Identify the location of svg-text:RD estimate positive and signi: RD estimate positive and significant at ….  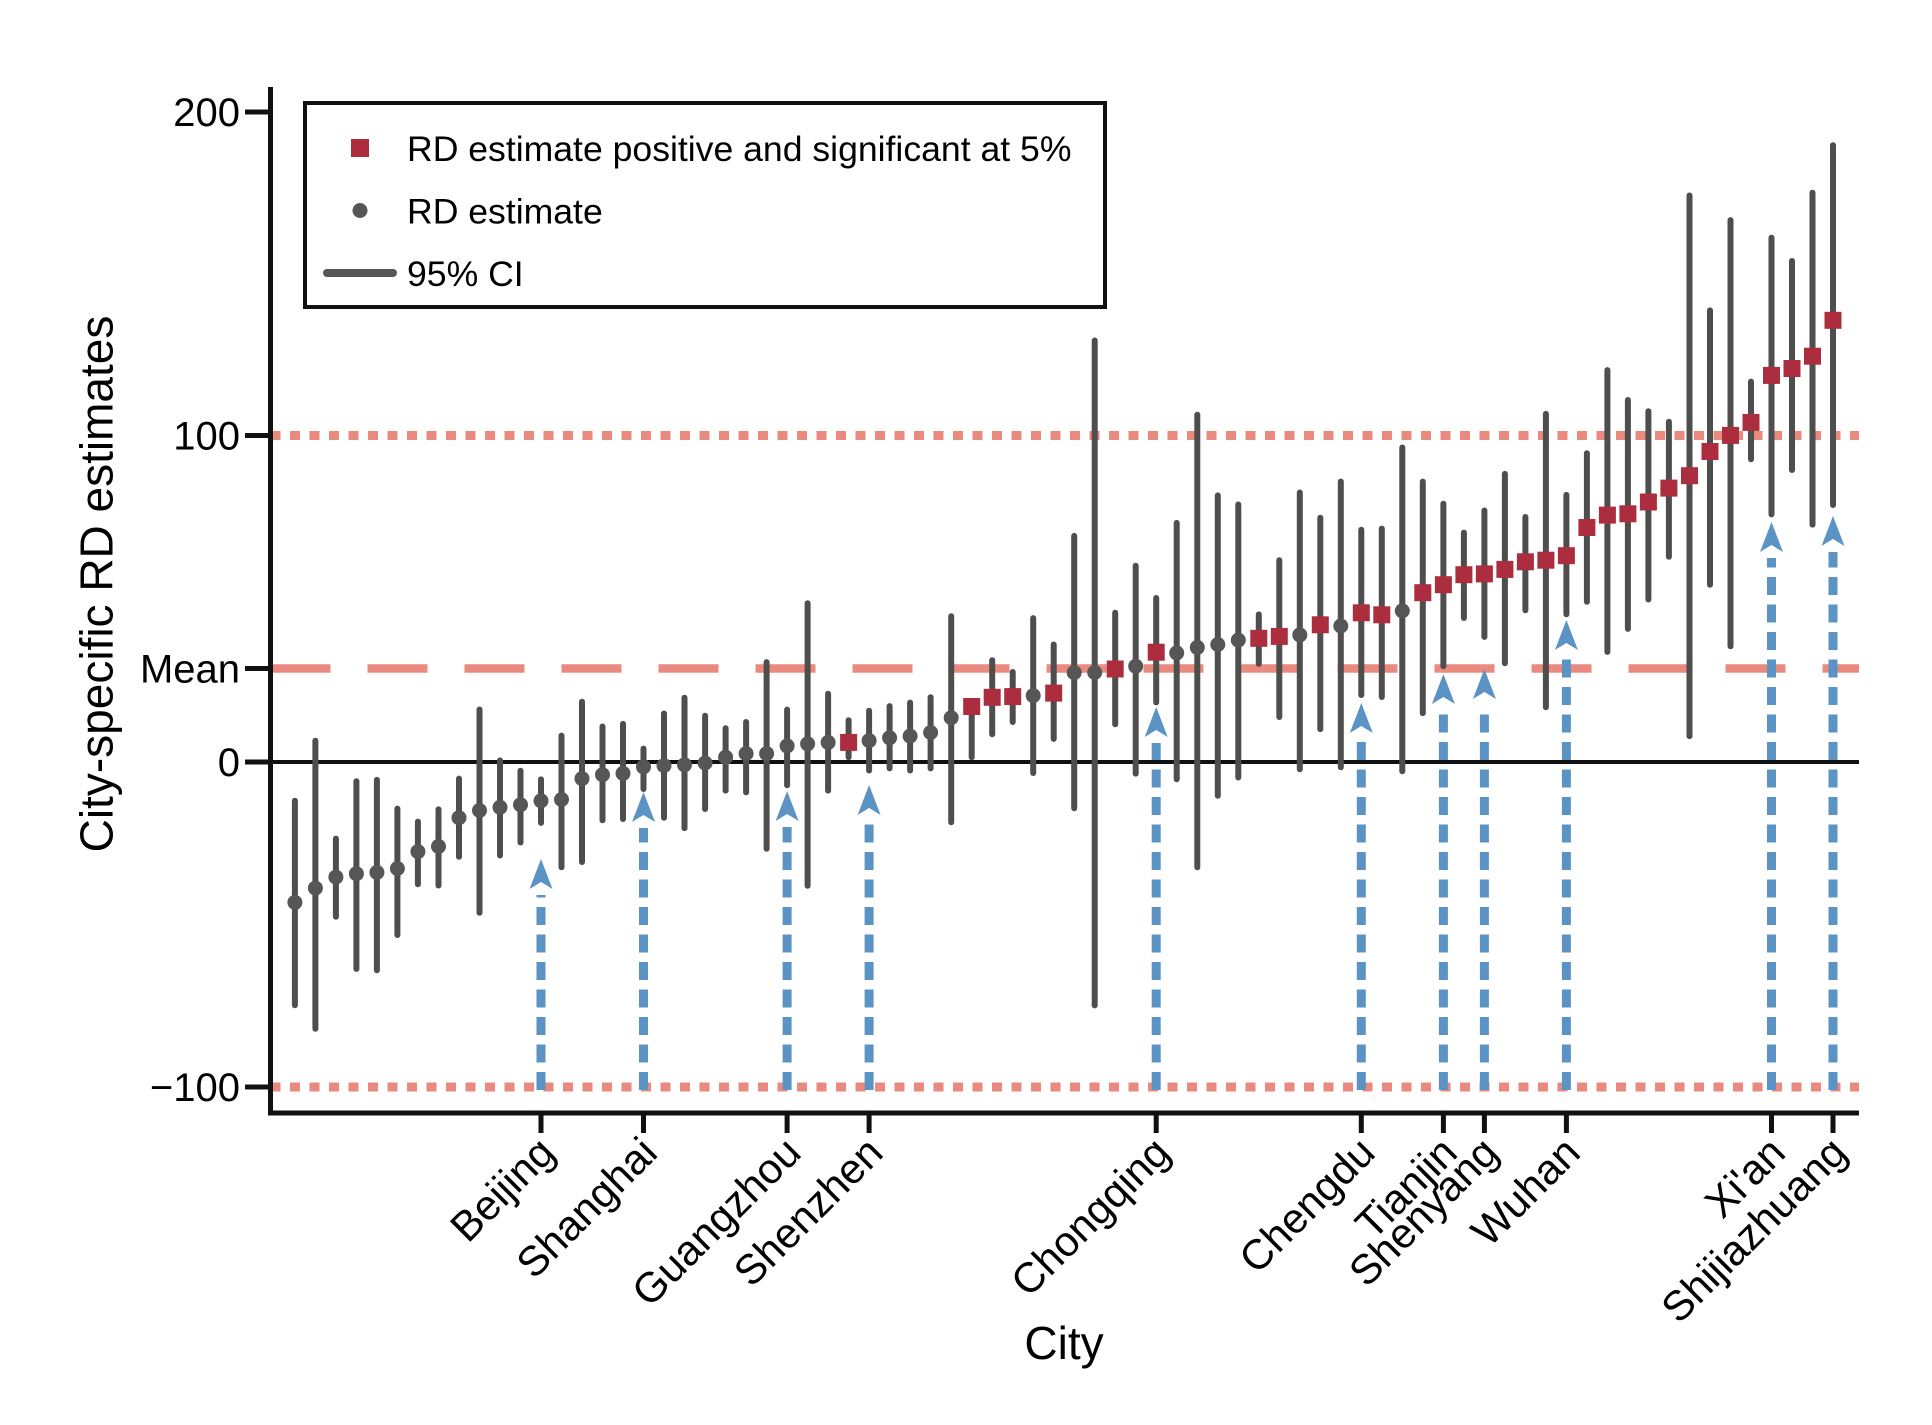
(739, 149).